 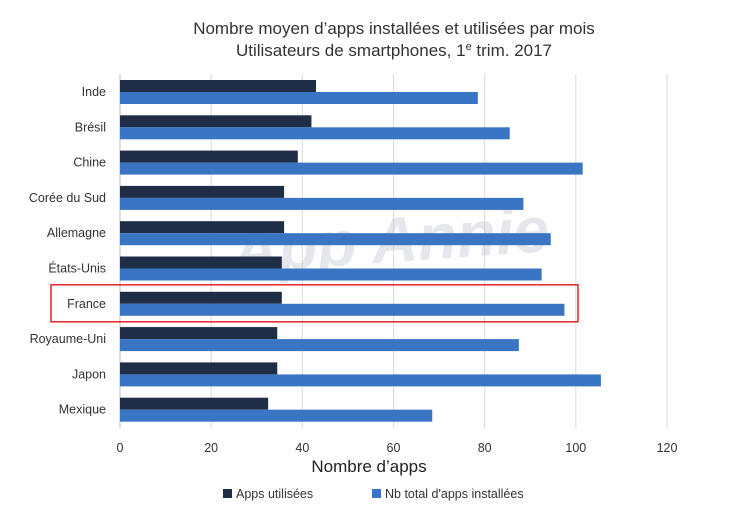 What do you see at coordinates (86, 304) in the screenshot?
I see `category-label: France` at bounding box center [86, 304].